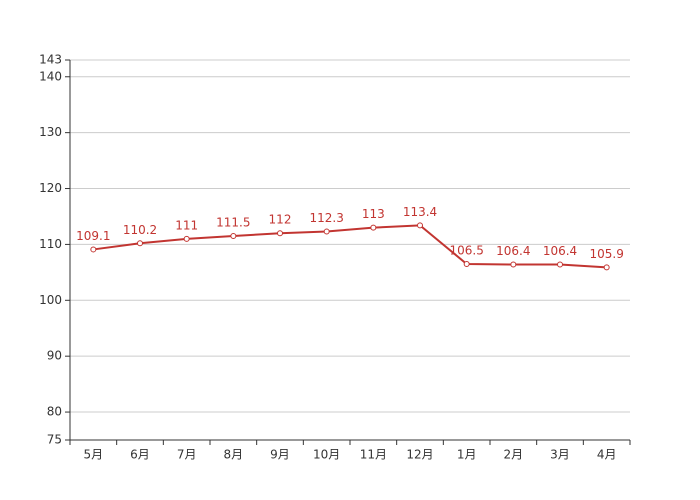  Describe the element at coordinates (560, 455) in the screenshot. I see `x-tick-label: 3月` at that location.